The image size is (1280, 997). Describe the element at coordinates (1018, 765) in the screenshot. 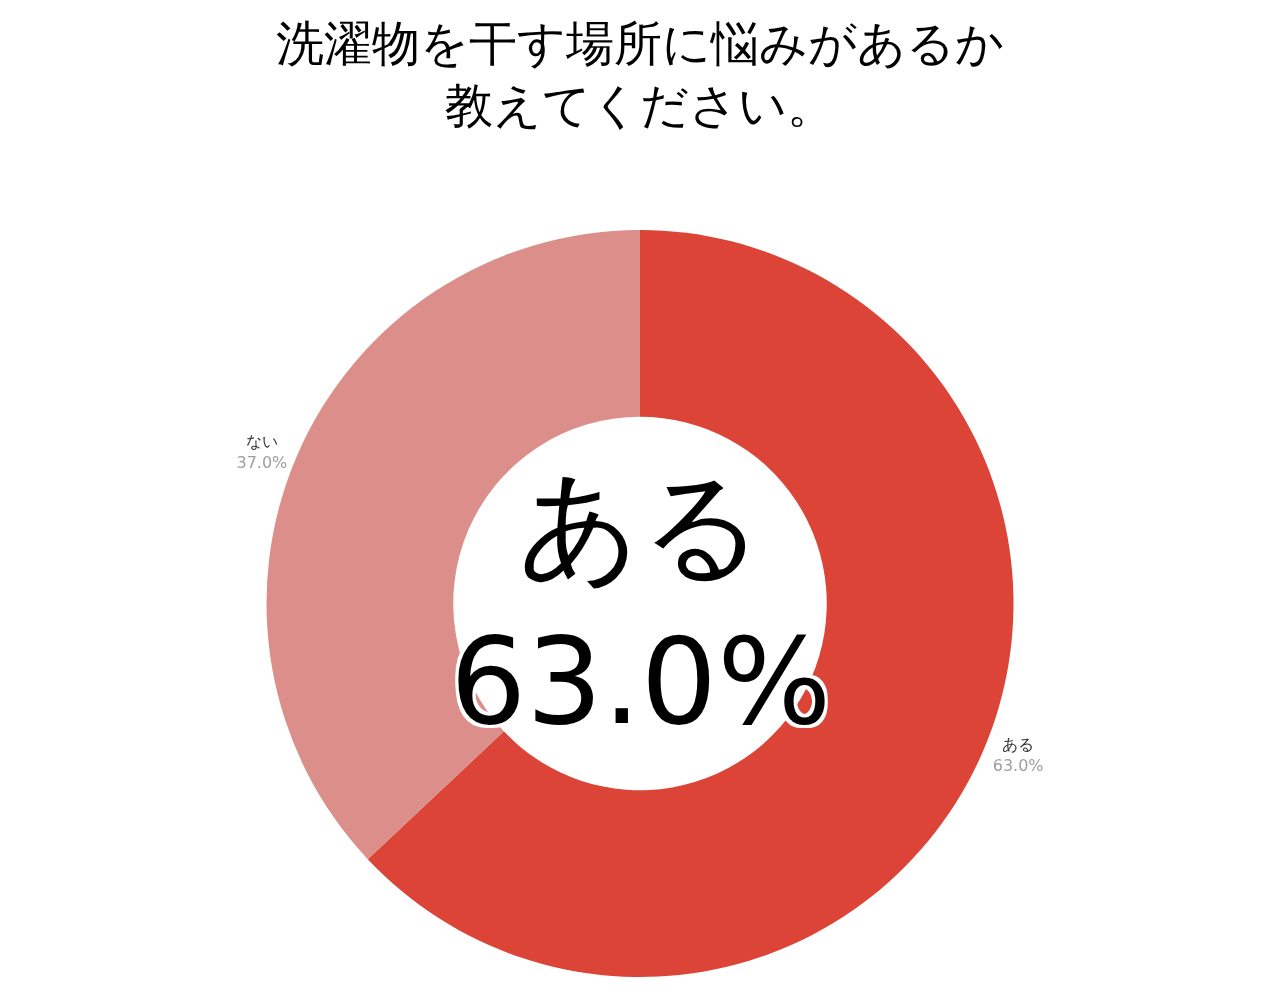

I see `data-label: 63.0%` at that location.